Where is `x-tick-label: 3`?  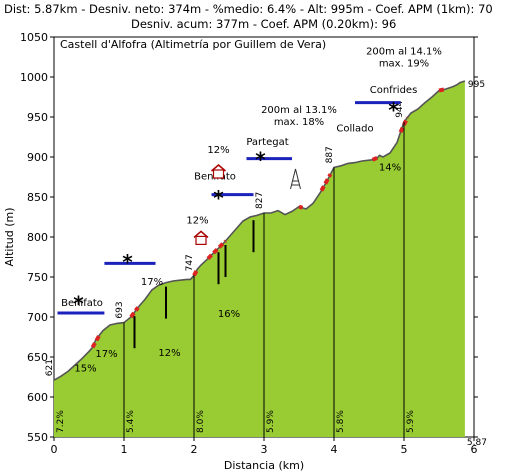 x-tick-label: 3 is located at coordinates (264, 449).